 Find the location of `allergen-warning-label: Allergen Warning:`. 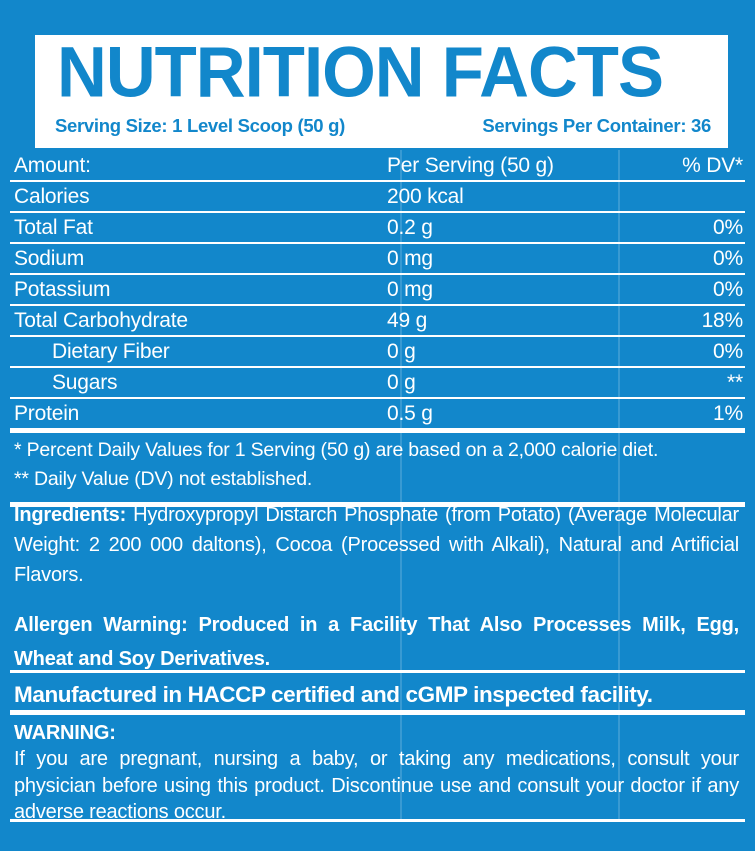

allergen-warning-label: Allergen Warning: is located at coordinates (101, 625).